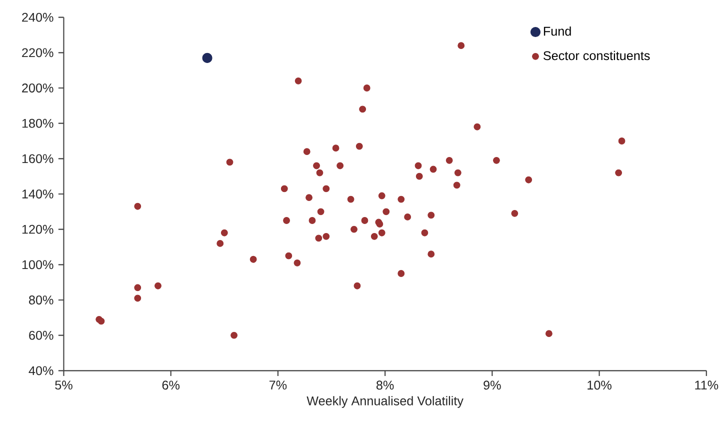 Image resolution: width=721 pixels, height=421 pixels. What do you see at coordinates (385, 385) in the screenshot?
I see `x-tick-label: 8%` at bounding box center [385, 385].